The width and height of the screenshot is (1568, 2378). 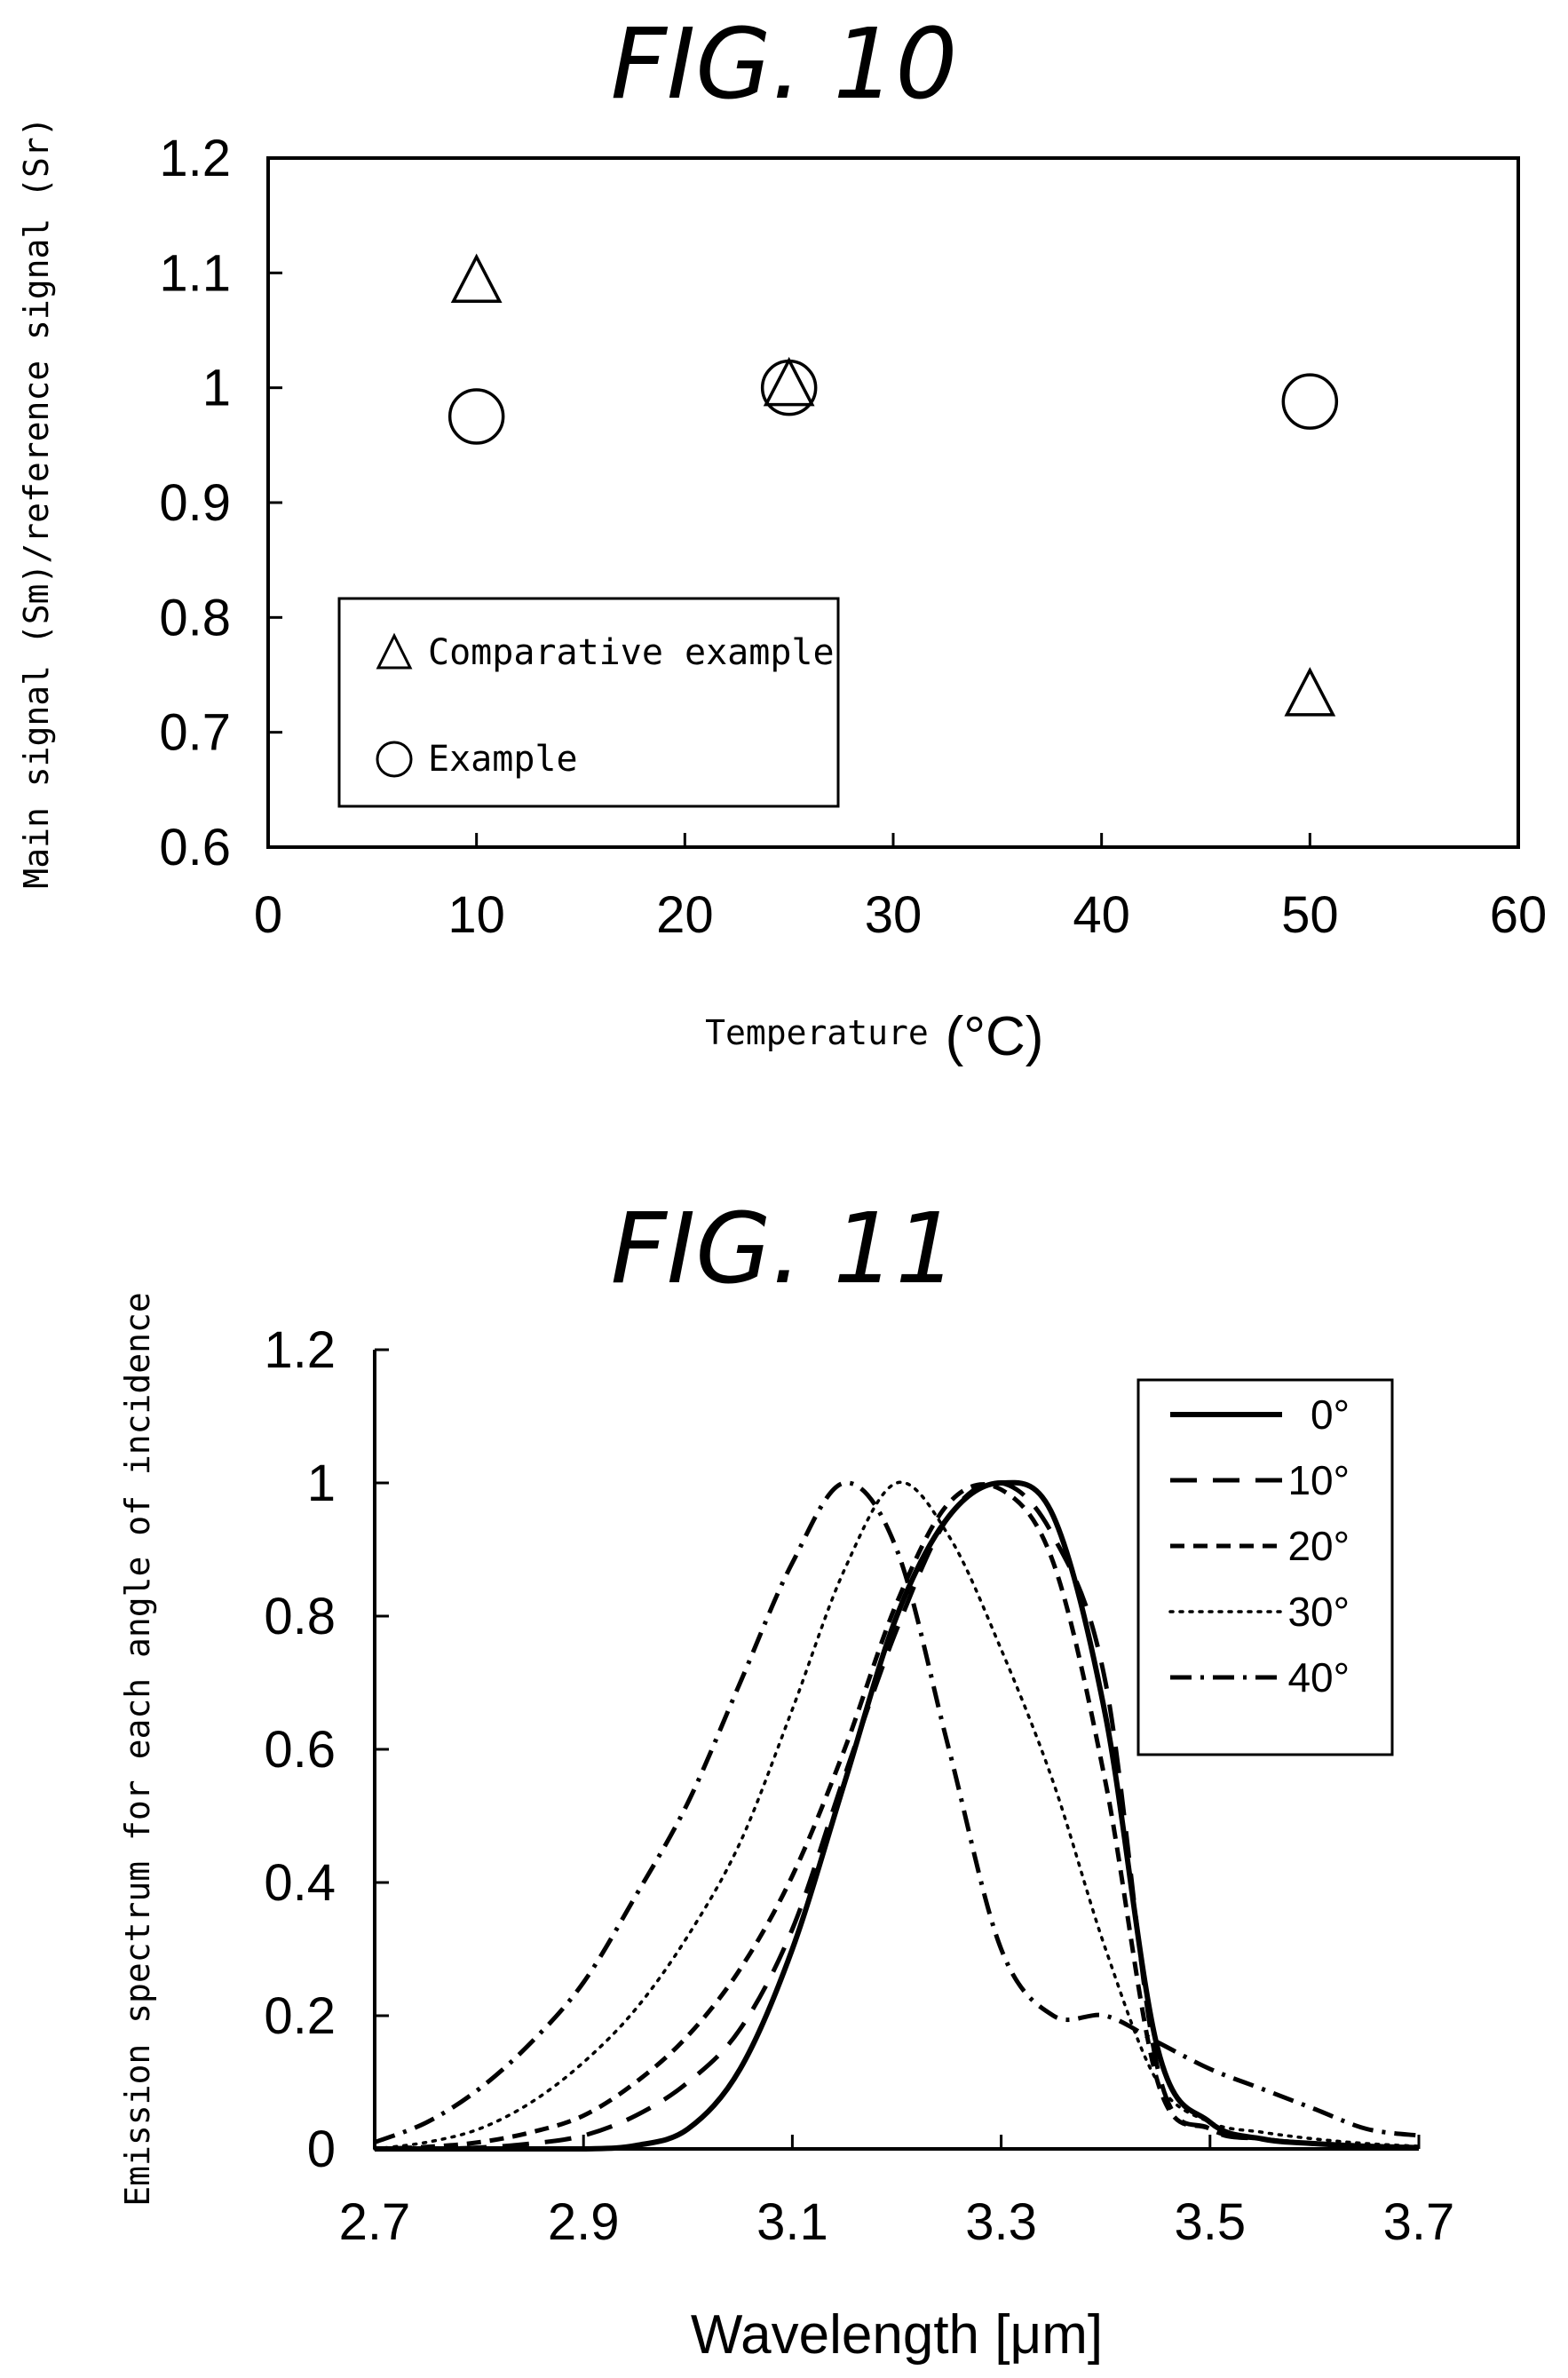 What do you see at coordinates (1318, 1677) in the screenshot?
I see `fig11-legend-label: 40°` at bounding box center [1318, 1677].